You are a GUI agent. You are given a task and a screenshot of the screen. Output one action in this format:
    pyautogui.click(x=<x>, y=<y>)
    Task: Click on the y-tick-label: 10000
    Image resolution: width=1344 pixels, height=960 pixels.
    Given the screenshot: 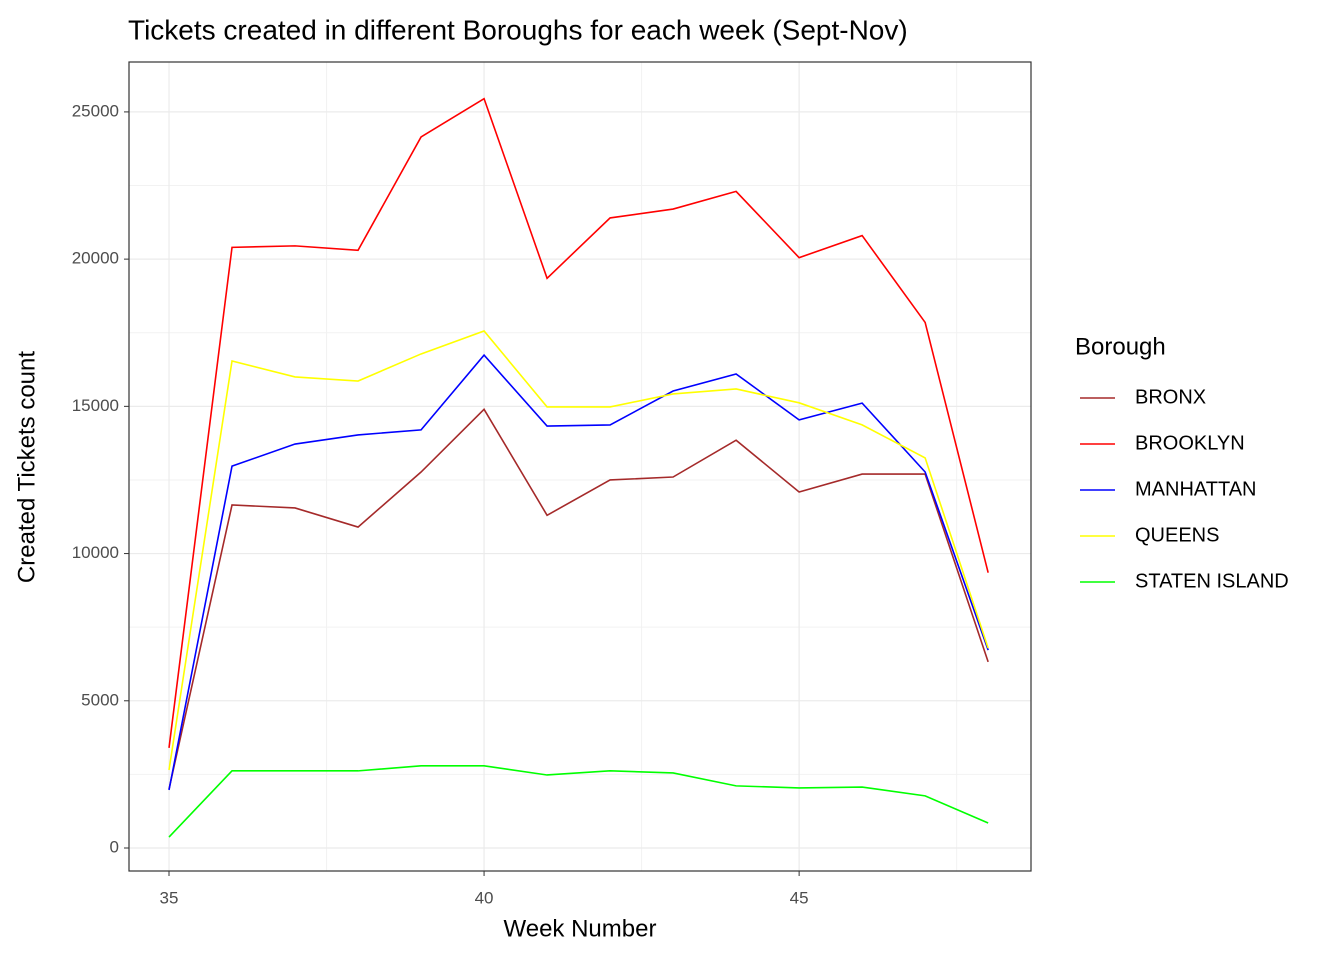 What is the action you would take?
    pyautogui.click(x=95, y=552)
    